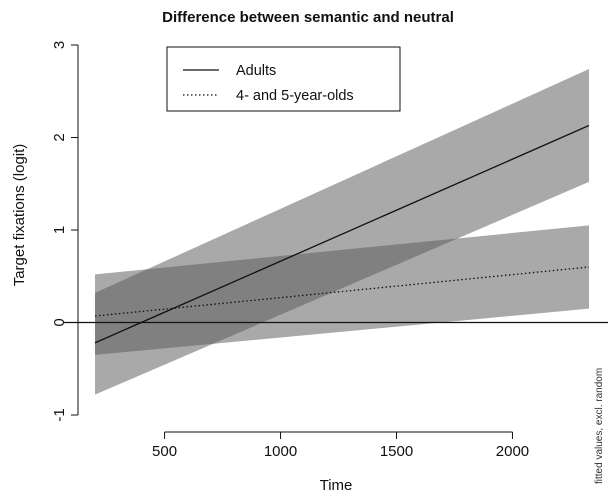 The height and width of the screenshot is (497, 608). I want to click on legend-label-children: 4- and 5-year-olds, so click(295, 96).